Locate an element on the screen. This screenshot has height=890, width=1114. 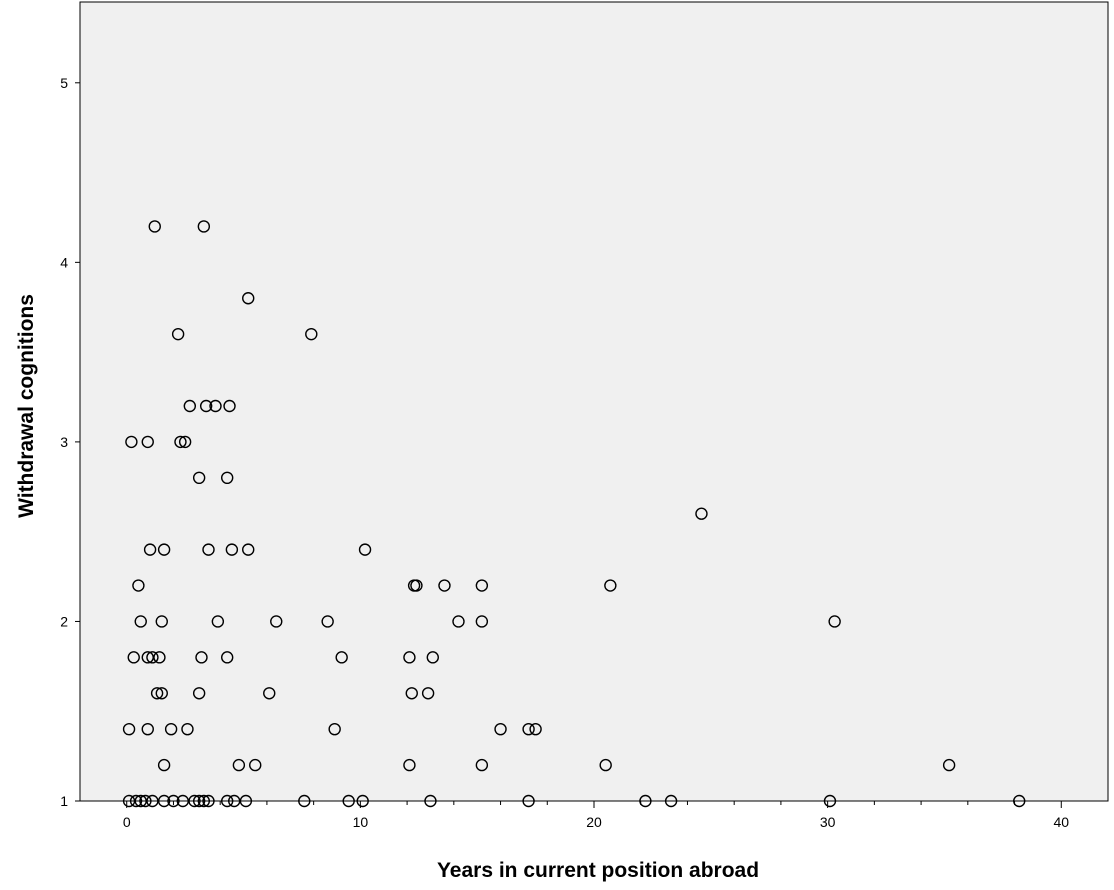
y-axis: 1 2 3 4 5 is located at coordinates (70, 442).